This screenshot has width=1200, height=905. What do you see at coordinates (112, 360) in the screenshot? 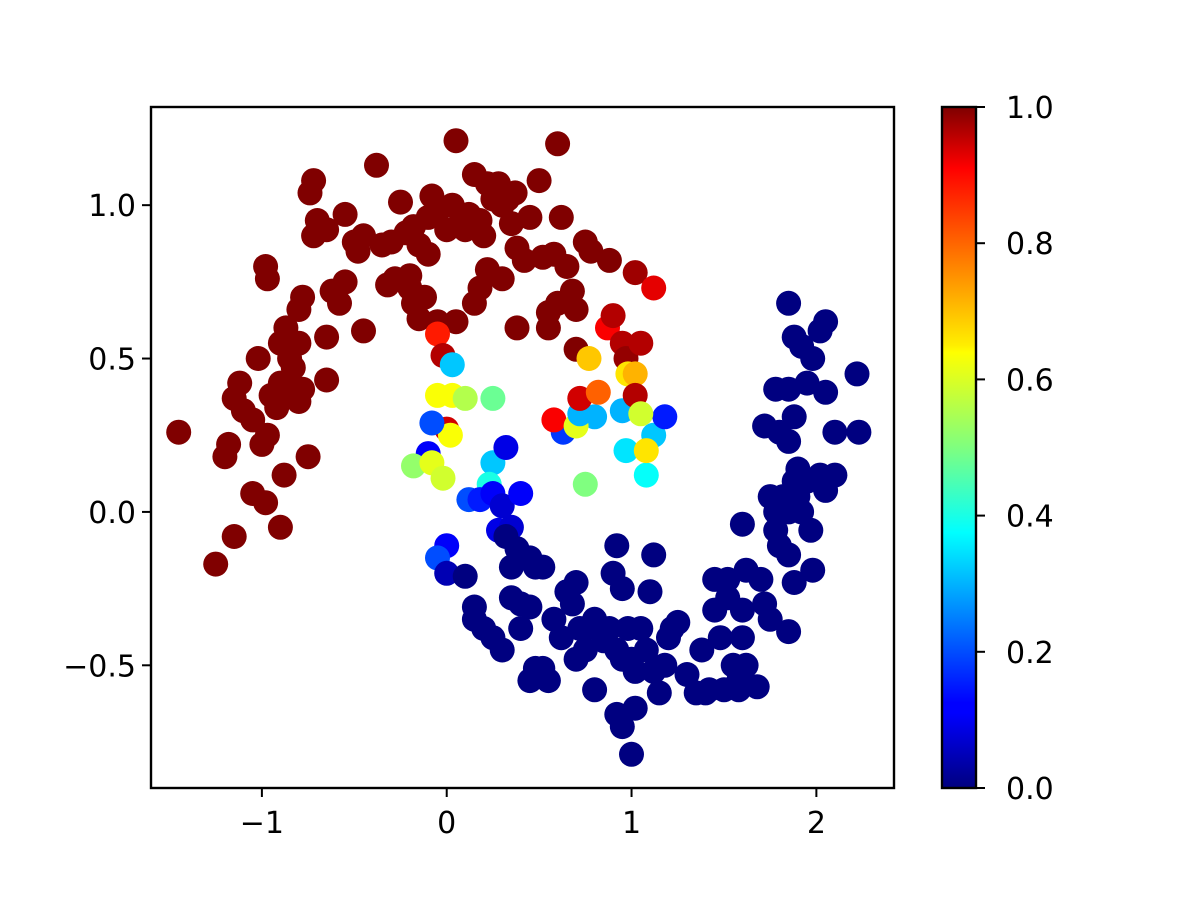
I see `y-tick-label: 0.5` at bounding box center [112, 360].